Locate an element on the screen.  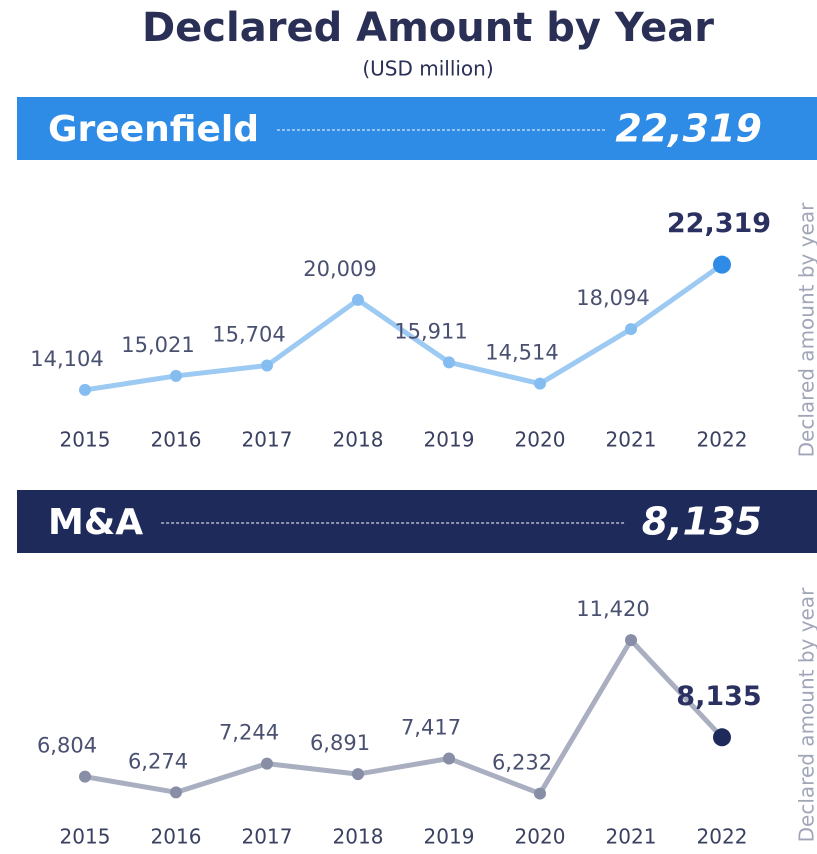
data-label: 7,417 is located at coordinates (431, 728).